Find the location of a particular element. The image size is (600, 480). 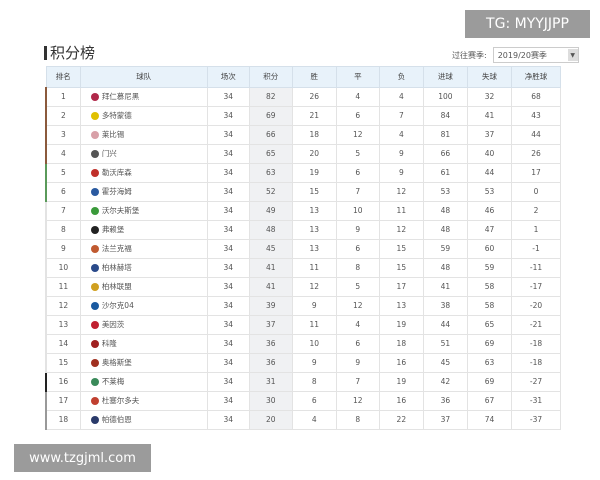

team-name: 科隆 is located at coordinates (109, 343).